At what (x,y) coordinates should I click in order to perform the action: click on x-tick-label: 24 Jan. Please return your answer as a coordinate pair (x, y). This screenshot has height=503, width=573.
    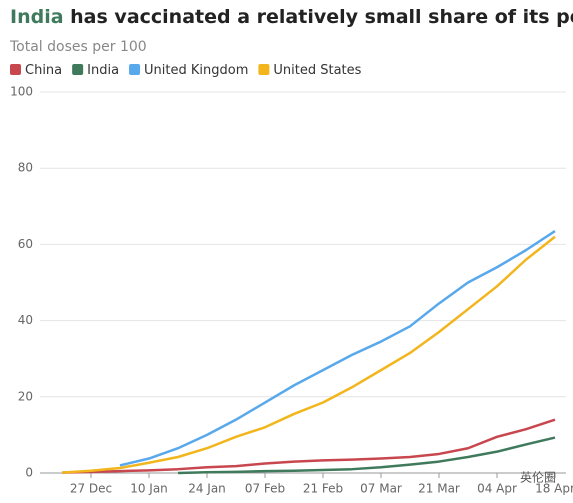
    Looking at the image, I should click on (207, 489).